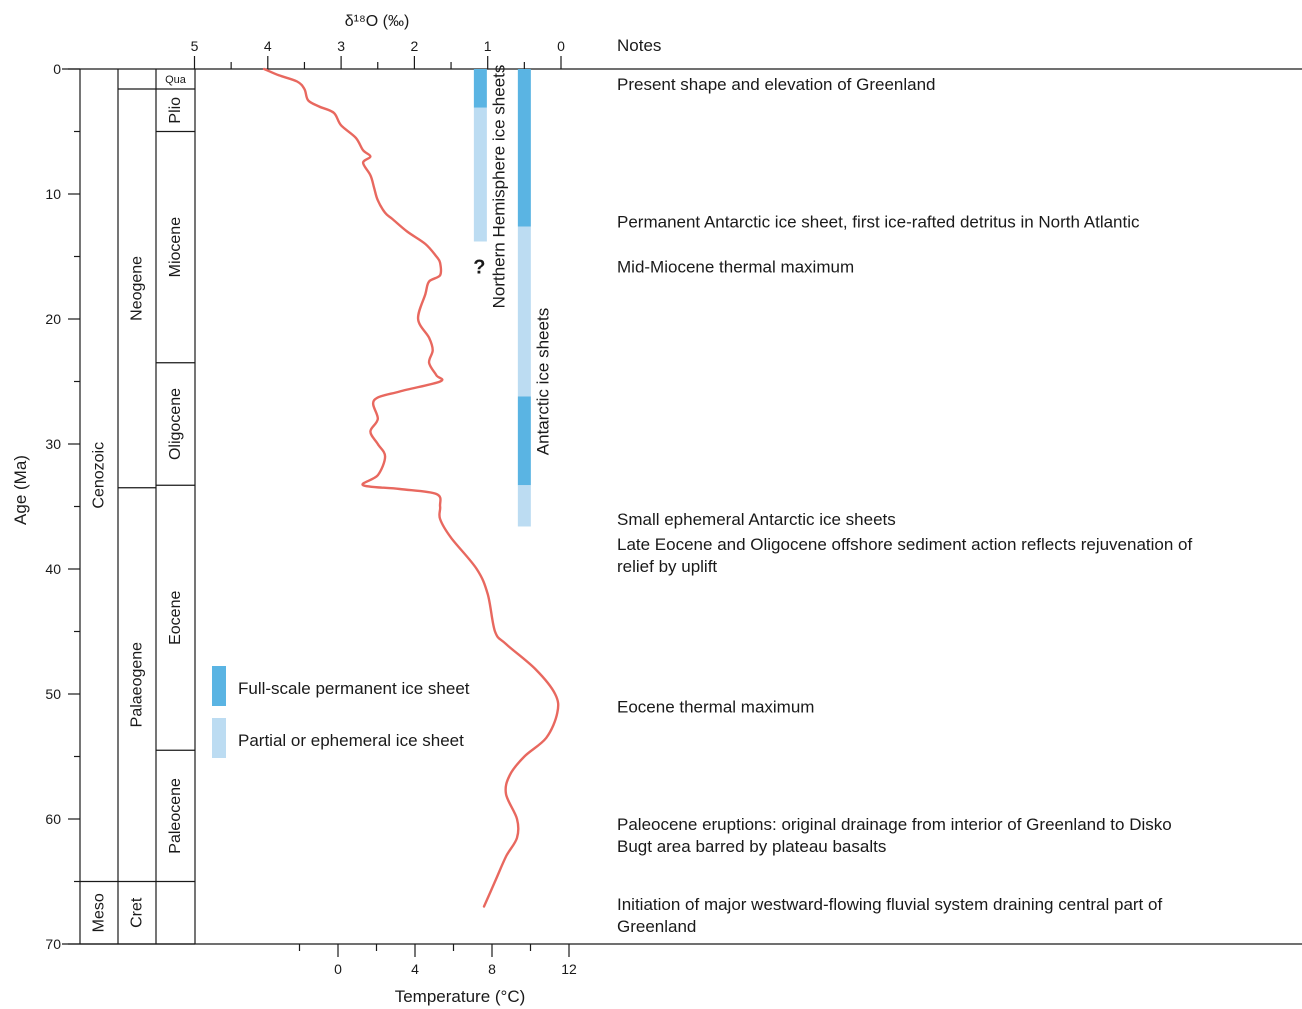 The width and height of the screenshot is (1302, 1009). What do you see at coordinates (751, 846) in the screenshot?
I see `note-line: Bugt area barred by plateau basalts` at bounding box center [751, 846].